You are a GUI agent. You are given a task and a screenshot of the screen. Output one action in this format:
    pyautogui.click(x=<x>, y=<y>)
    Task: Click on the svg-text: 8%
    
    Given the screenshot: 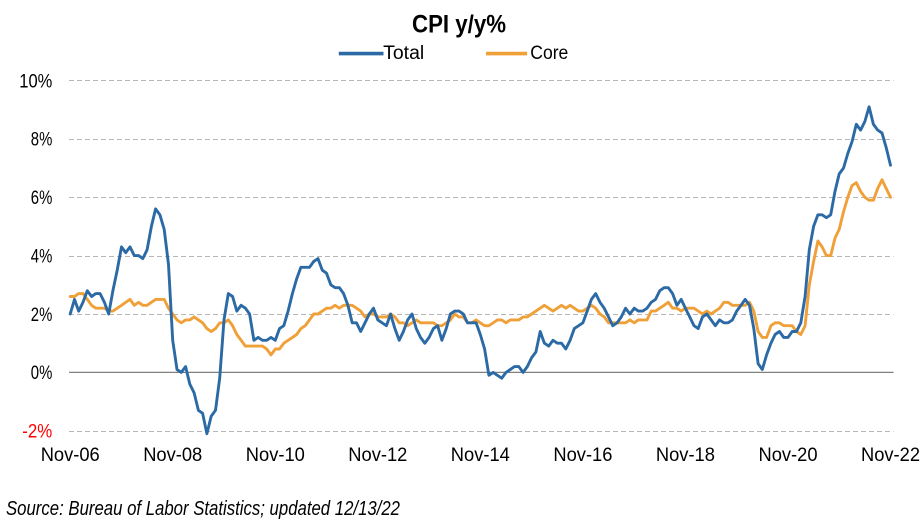 What is the action you would take?
    pyautogui.click(x=42, y=140)
    